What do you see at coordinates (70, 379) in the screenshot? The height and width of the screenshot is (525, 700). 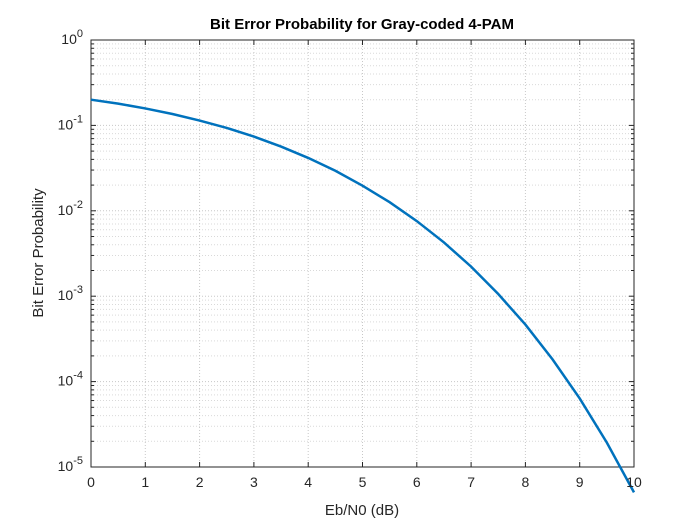 I see `y-tick-label: 10⁻⁴` at bounding box center [70, 379].